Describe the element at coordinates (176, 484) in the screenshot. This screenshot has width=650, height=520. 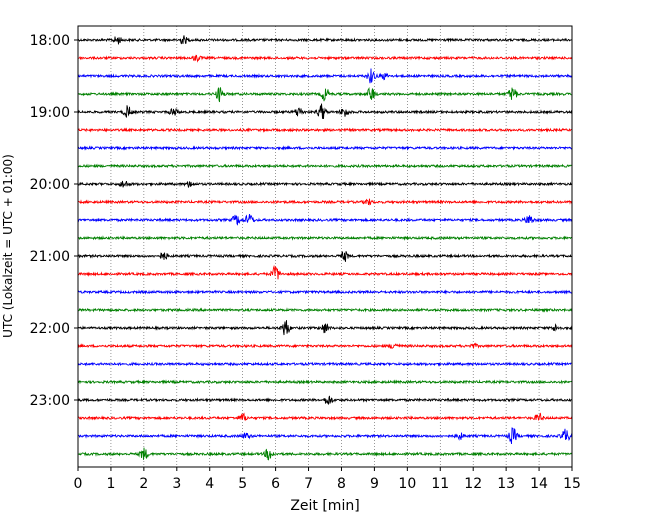
I see `x-tick-label: 3` at that location.